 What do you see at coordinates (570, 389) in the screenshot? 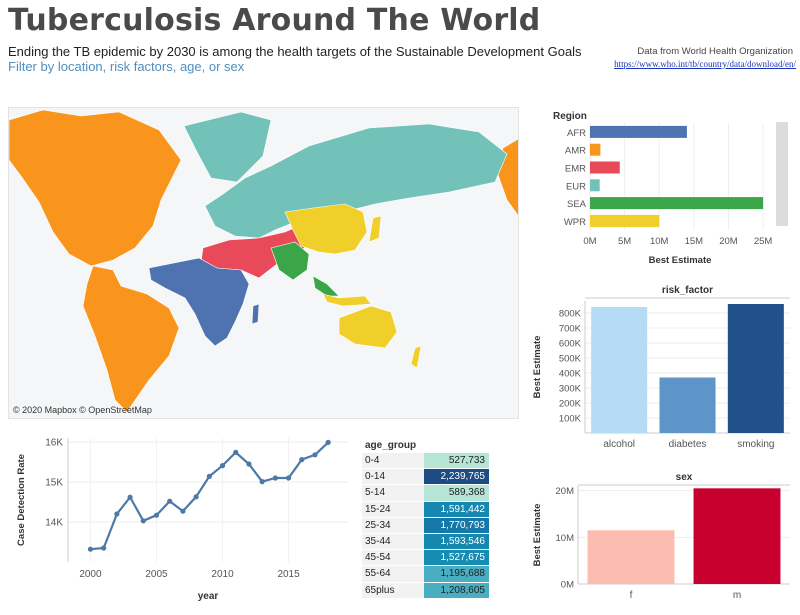
I see `risk-factor-y-tick: 300K` at bounding box center [570, 389].